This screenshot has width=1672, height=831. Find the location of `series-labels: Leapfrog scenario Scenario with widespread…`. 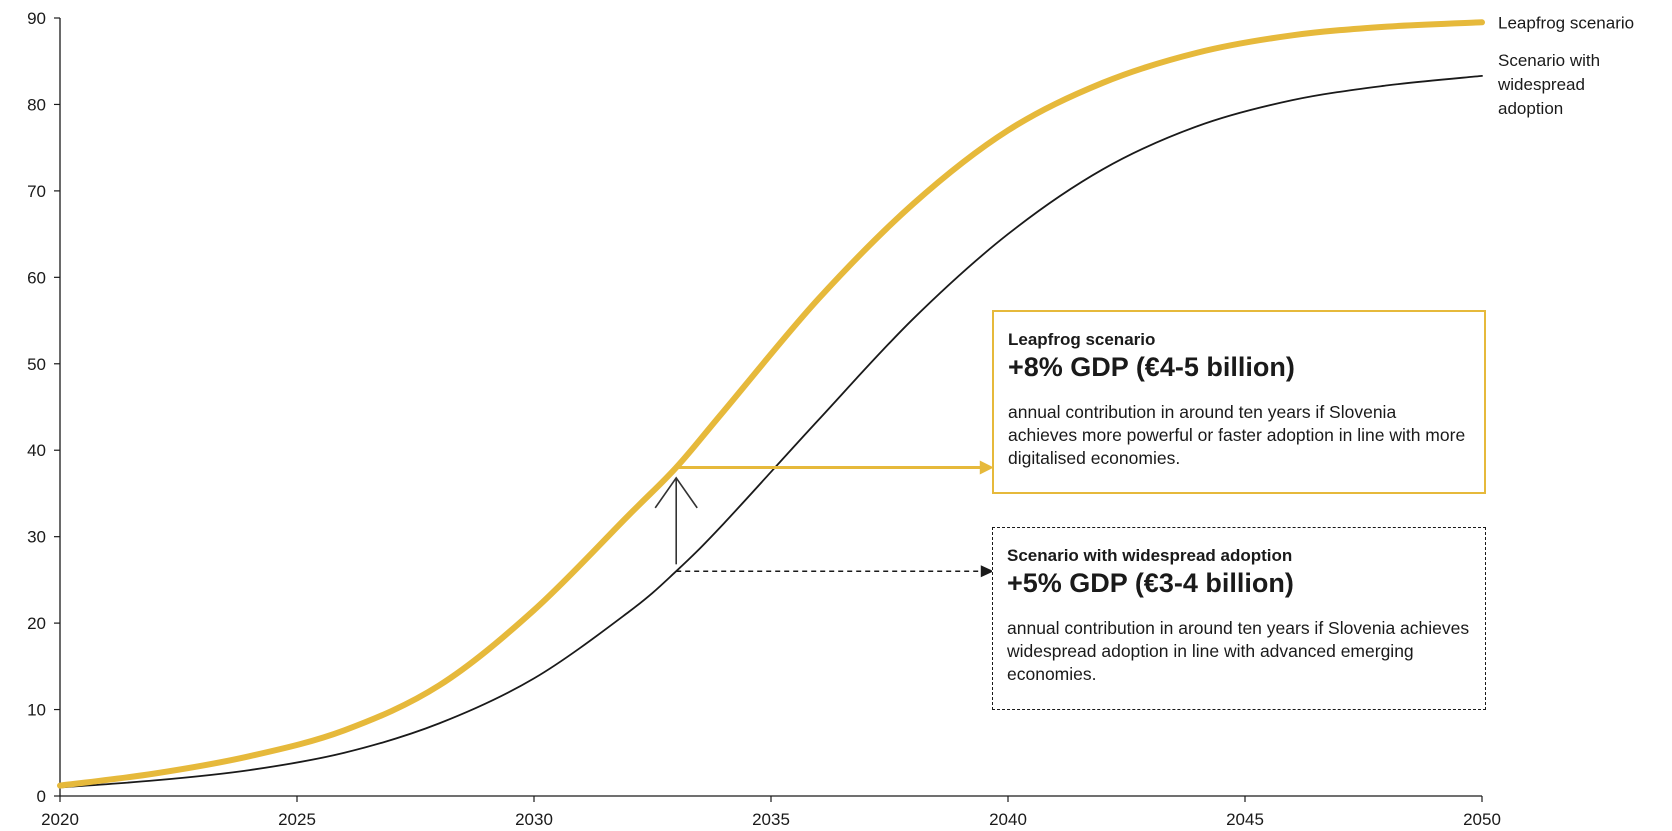

series-labels: Leapfrog scenario Scenario with widespread… is located at coordinates (1565, 65).